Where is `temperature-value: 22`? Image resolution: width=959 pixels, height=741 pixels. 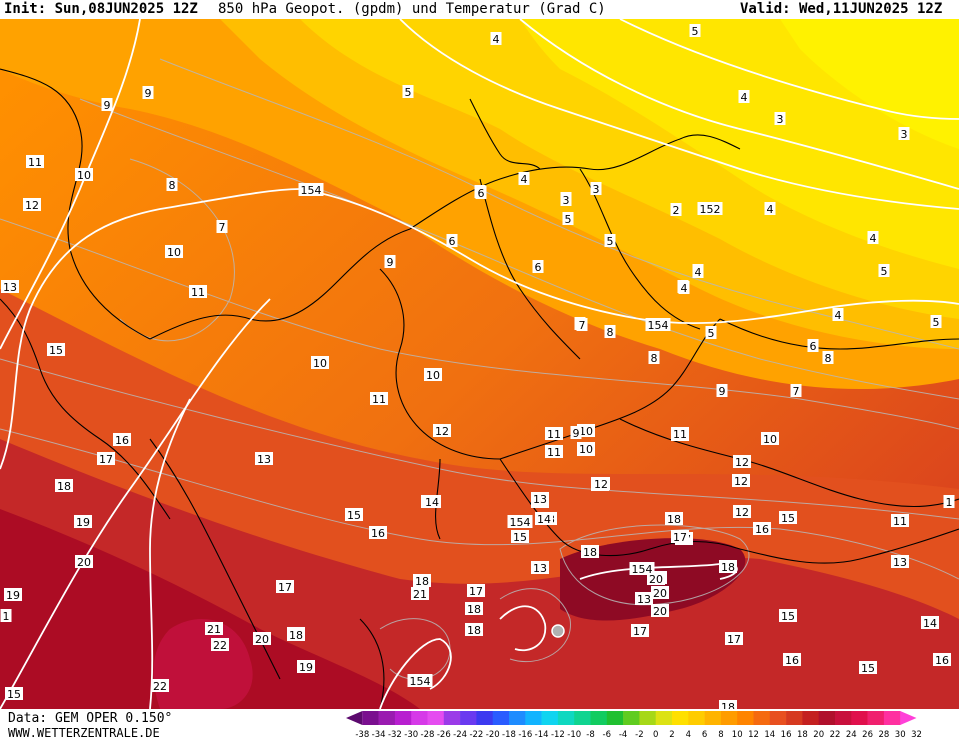
temperature-value: 22 is located at coordinates (220, 645).